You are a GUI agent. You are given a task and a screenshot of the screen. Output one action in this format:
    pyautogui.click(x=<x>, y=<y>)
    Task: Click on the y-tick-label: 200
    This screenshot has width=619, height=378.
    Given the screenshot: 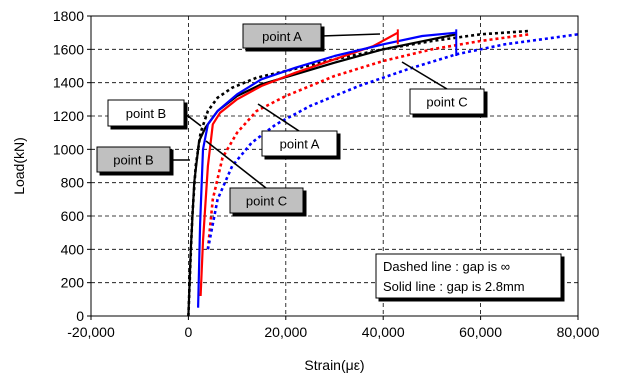 What is the action you would take?
    pyautogui.click(x=73, y=283)
    